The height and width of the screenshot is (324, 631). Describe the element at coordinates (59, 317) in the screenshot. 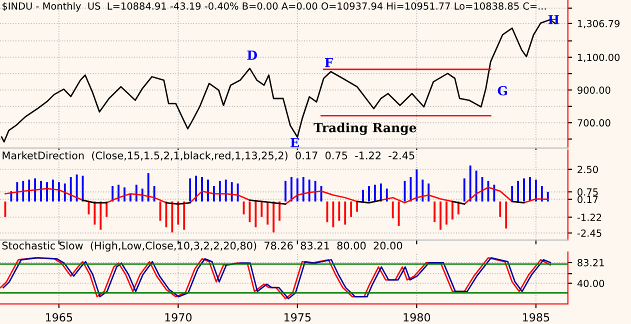

I see `x-tick-label: 1965` at that location.